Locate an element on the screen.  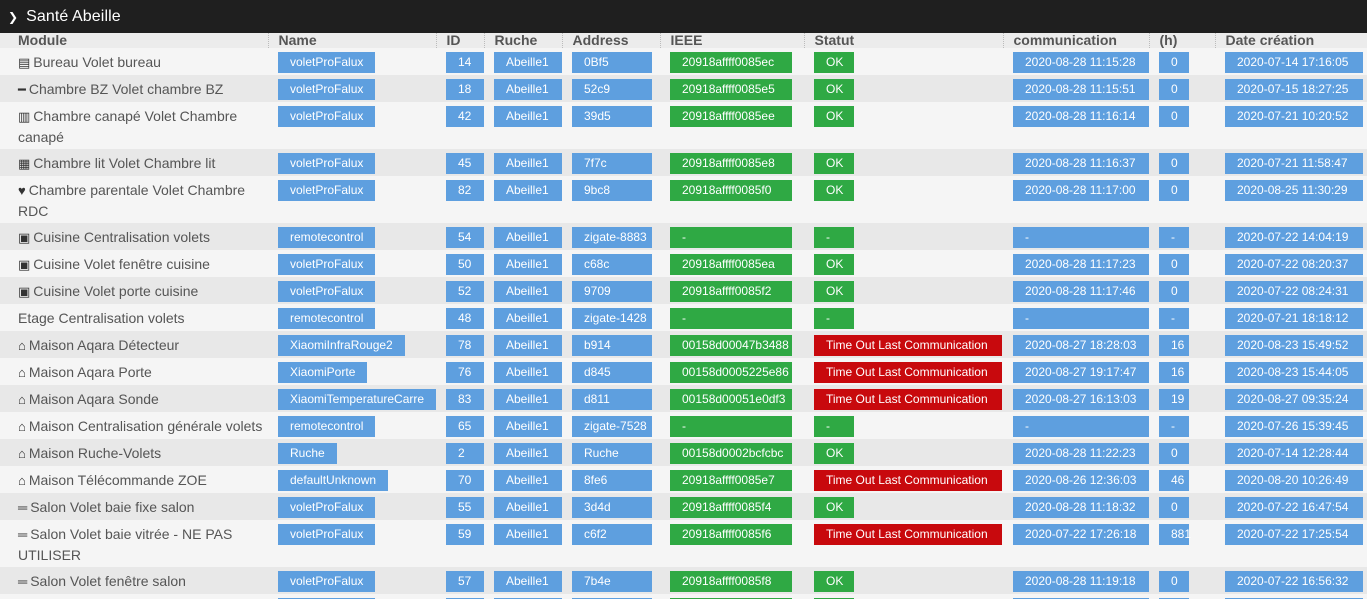
address-badge: 3d4d is located at coordinates (612, 507).